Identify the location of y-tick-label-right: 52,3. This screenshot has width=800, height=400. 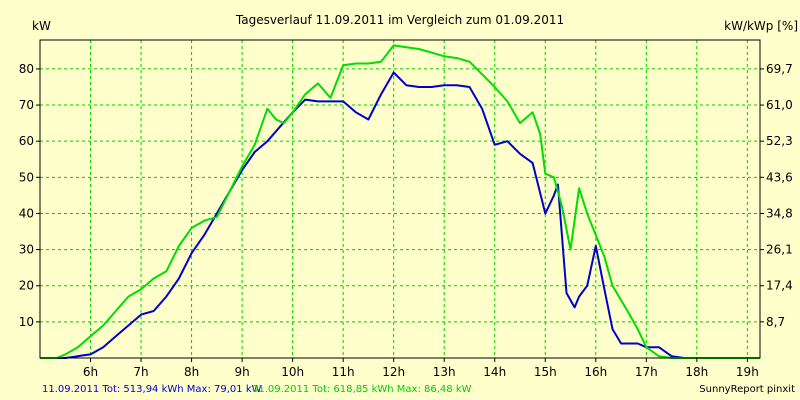
(779, 141).